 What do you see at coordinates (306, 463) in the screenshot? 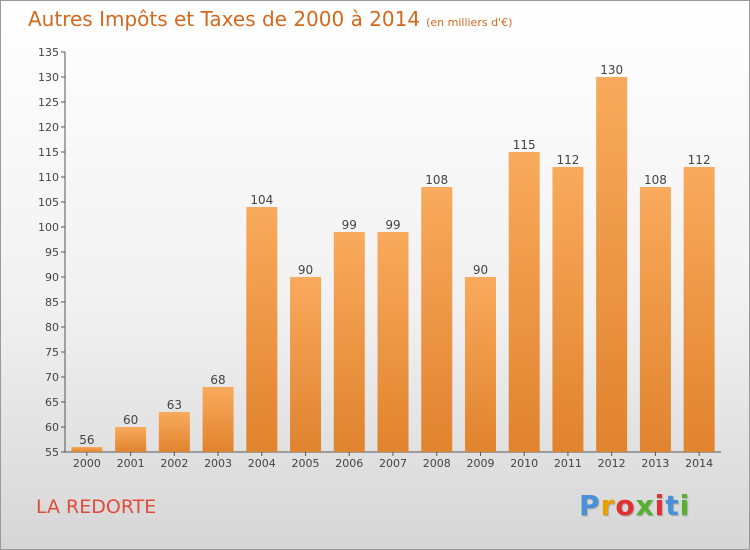
I see `x-tick-label-2005: 2005` at bounding box center [306, 463].